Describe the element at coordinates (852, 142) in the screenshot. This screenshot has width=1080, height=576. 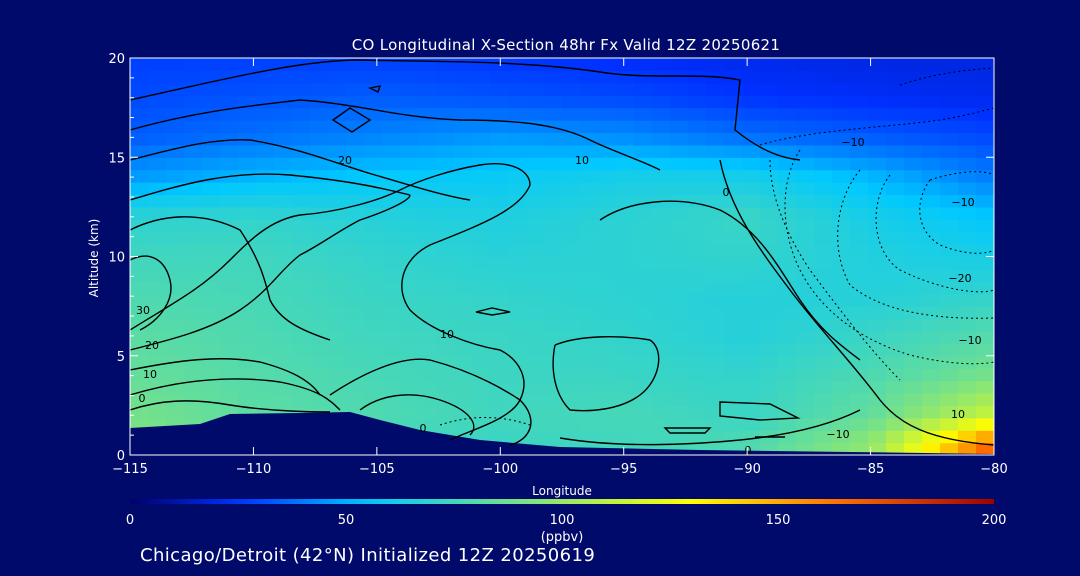
I see `contour-label: −10` at that location.